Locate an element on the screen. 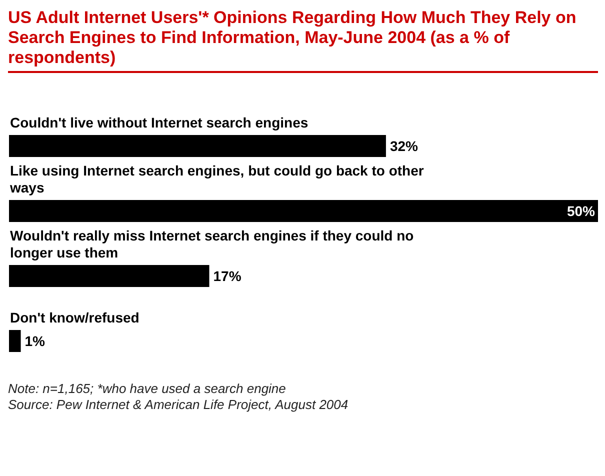 Image resolution: width=605 pixels, height=476 pixels. text: Note: n=1,165; *who have used a search engine is located at coordinates (147, 389).